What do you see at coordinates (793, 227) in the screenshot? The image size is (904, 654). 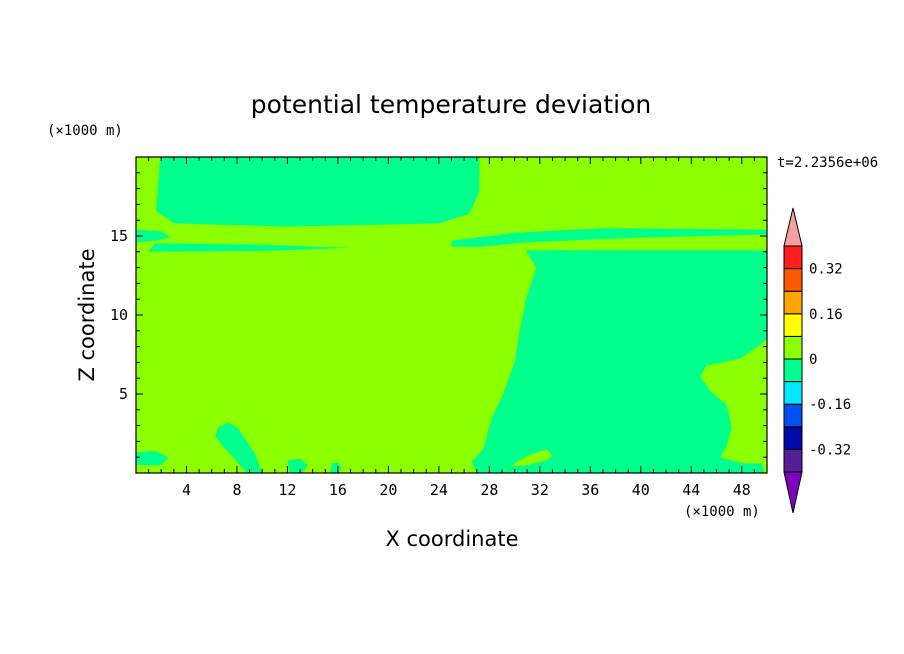 I see `colorbar-over-triangle` at bounding box center [793, 227].